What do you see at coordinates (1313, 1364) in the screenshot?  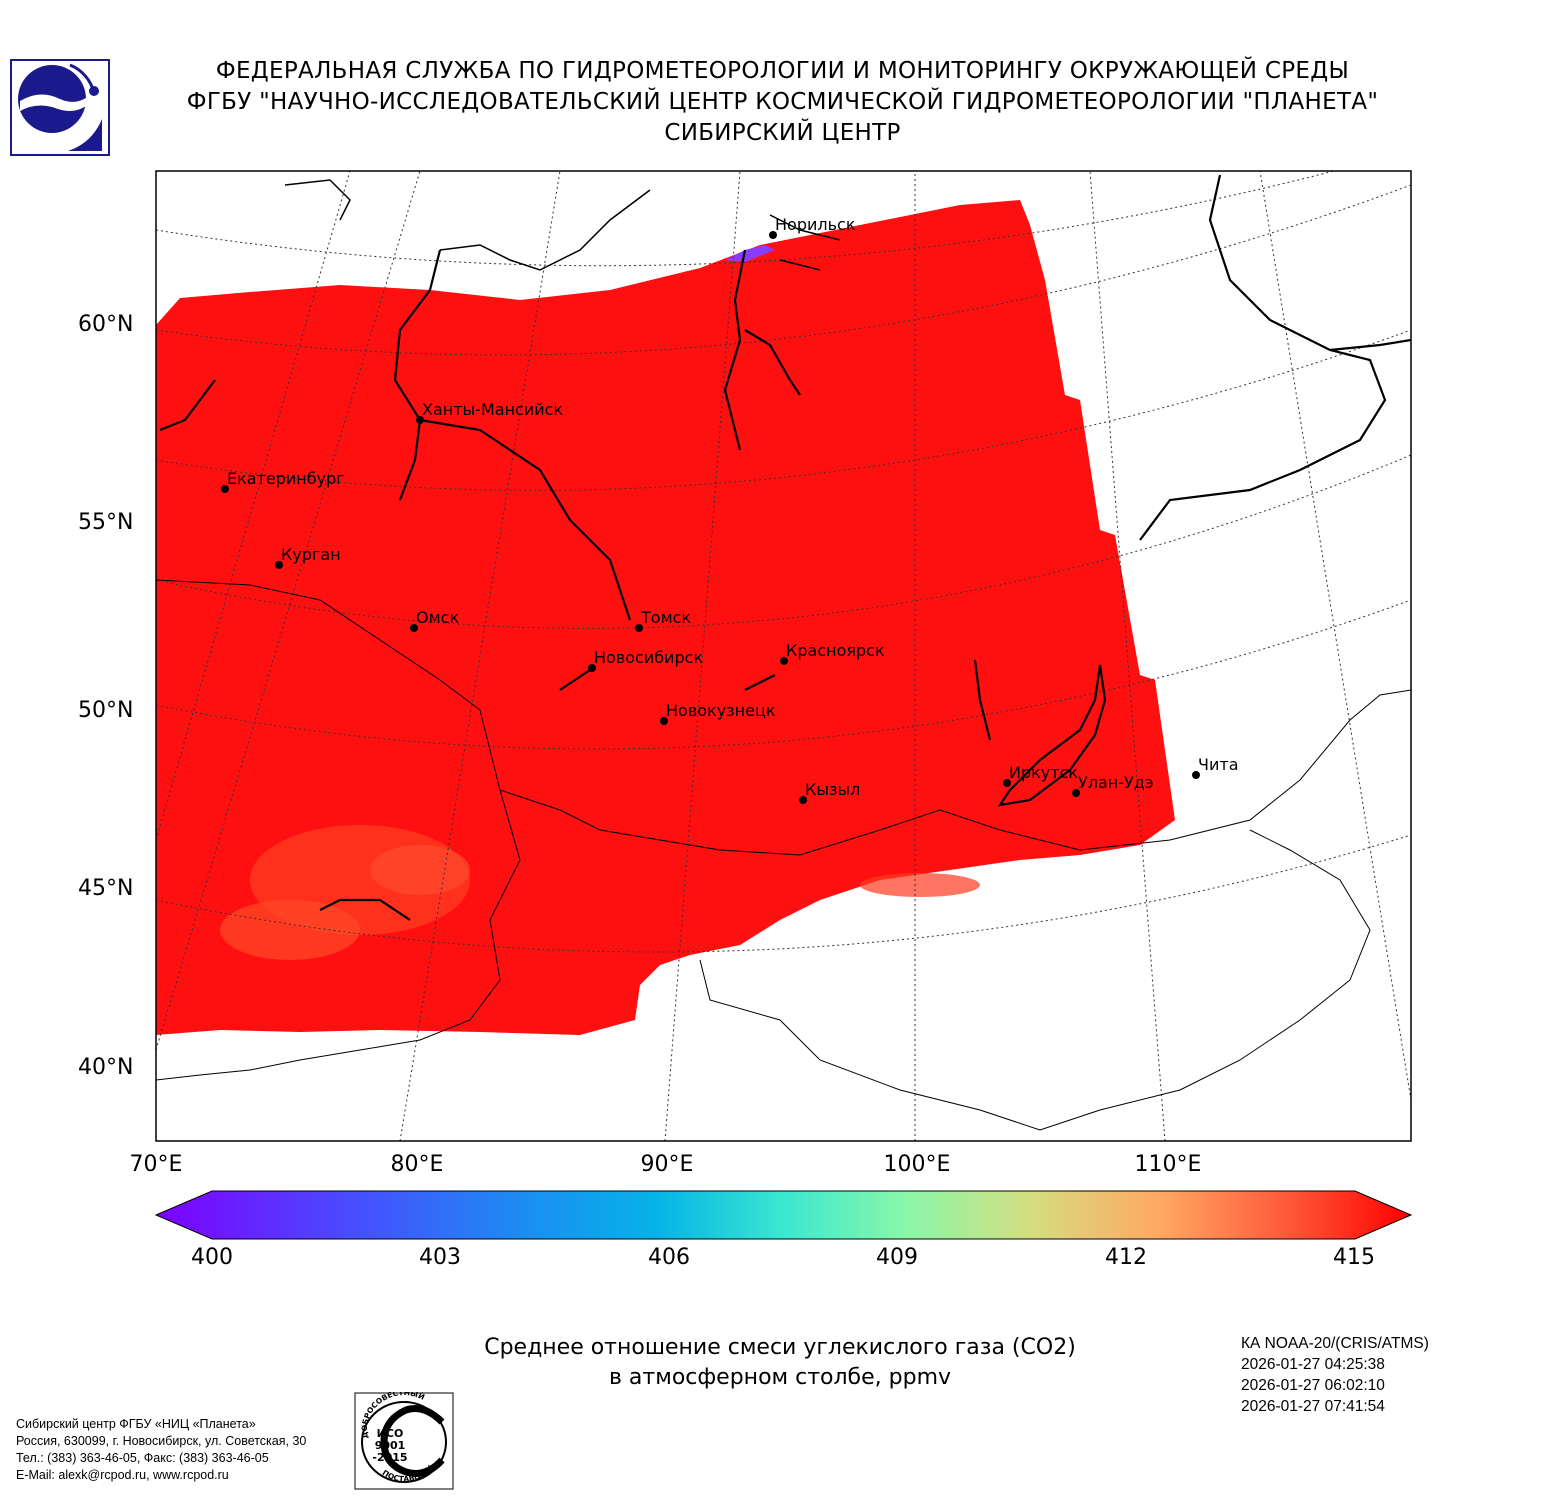 I see `pass-time: 2026-01-27 04:25:38` at bounding box center [1313, 1364].